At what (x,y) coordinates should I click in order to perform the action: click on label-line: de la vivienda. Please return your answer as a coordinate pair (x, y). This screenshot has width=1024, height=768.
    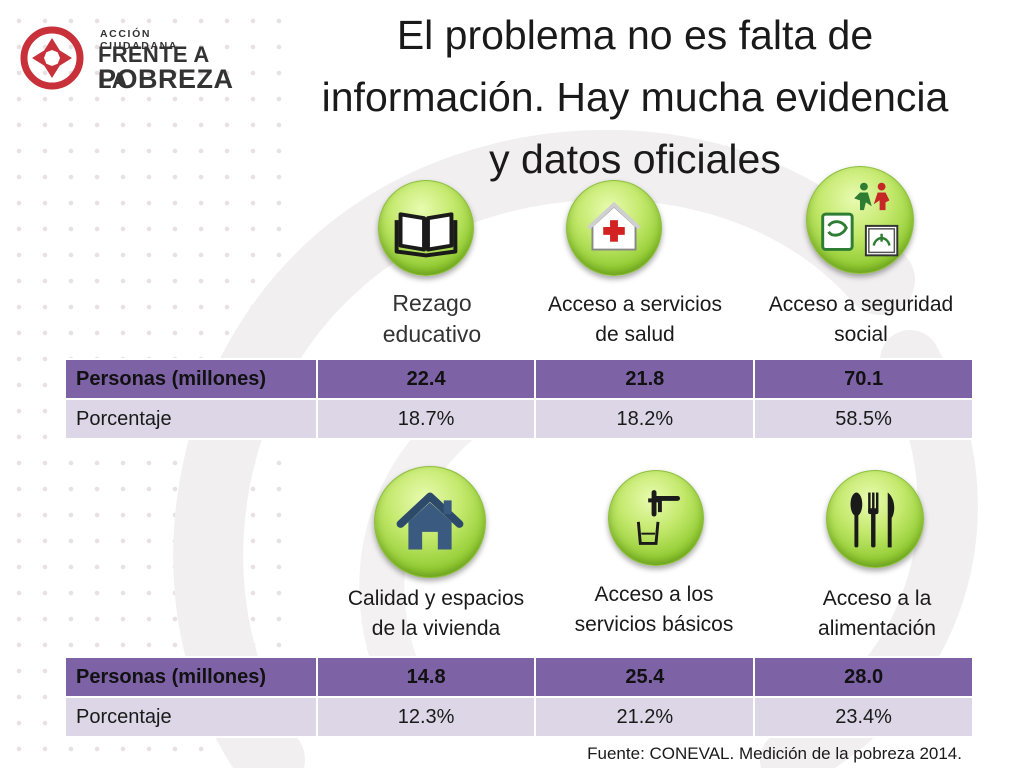
    Looking at the image, I should click on (436, 628).